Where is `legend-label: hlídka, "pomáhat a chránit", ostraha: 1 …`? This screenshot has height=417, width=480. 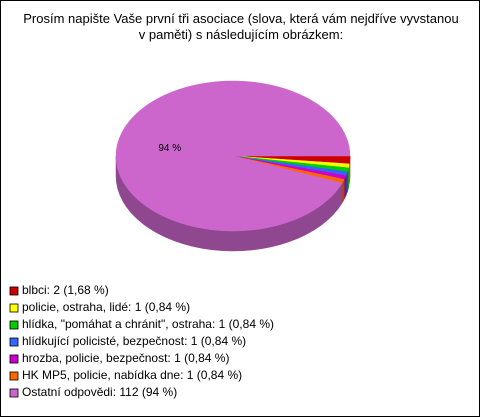 legend-label: hlídka, "pomáhat a chránit", ostraha: 1 … is located at coordinates (148, 324).